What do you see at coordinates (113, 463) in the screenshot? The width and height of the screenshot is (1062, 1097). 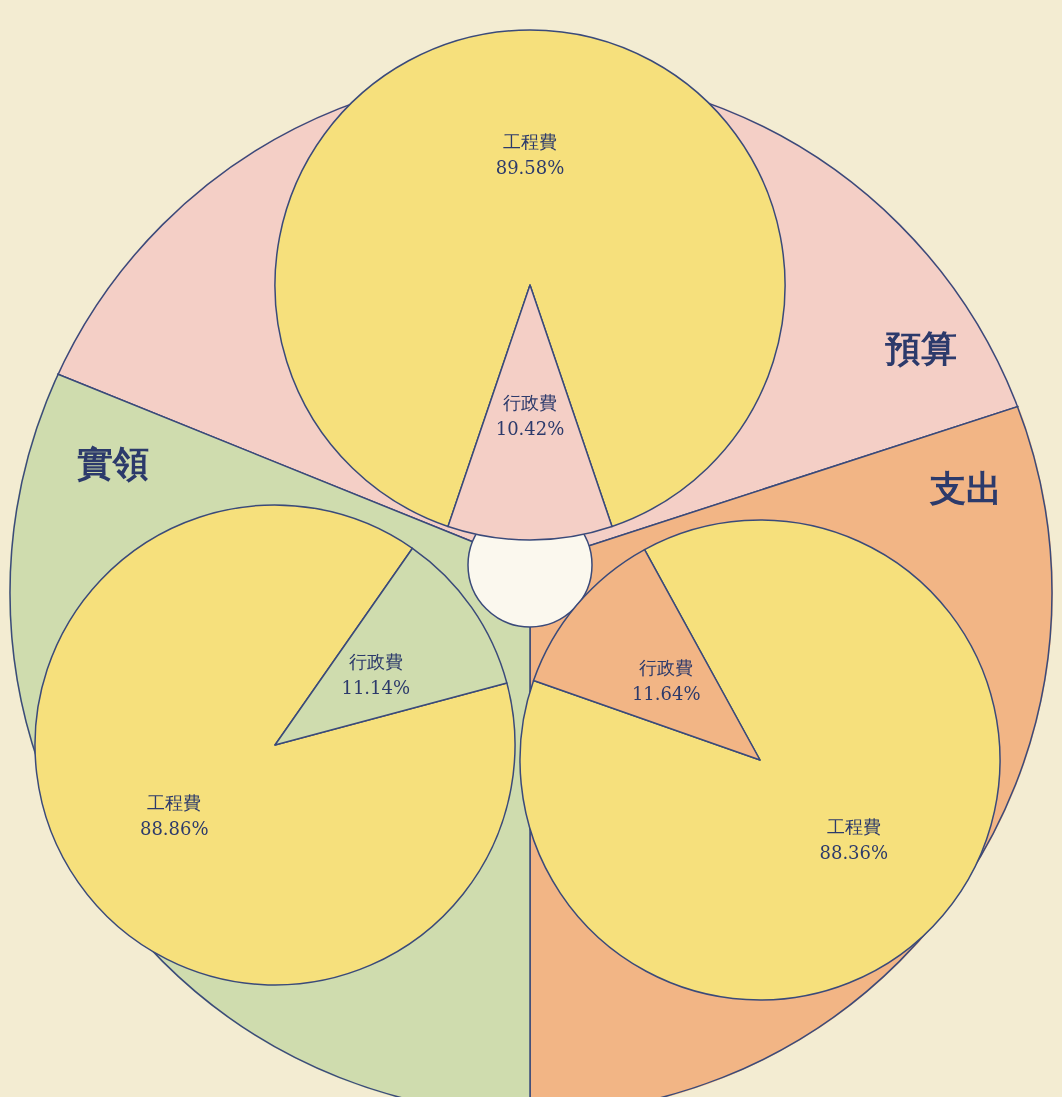 I see `chart-title: 實領` at bounding box center [113, 463].